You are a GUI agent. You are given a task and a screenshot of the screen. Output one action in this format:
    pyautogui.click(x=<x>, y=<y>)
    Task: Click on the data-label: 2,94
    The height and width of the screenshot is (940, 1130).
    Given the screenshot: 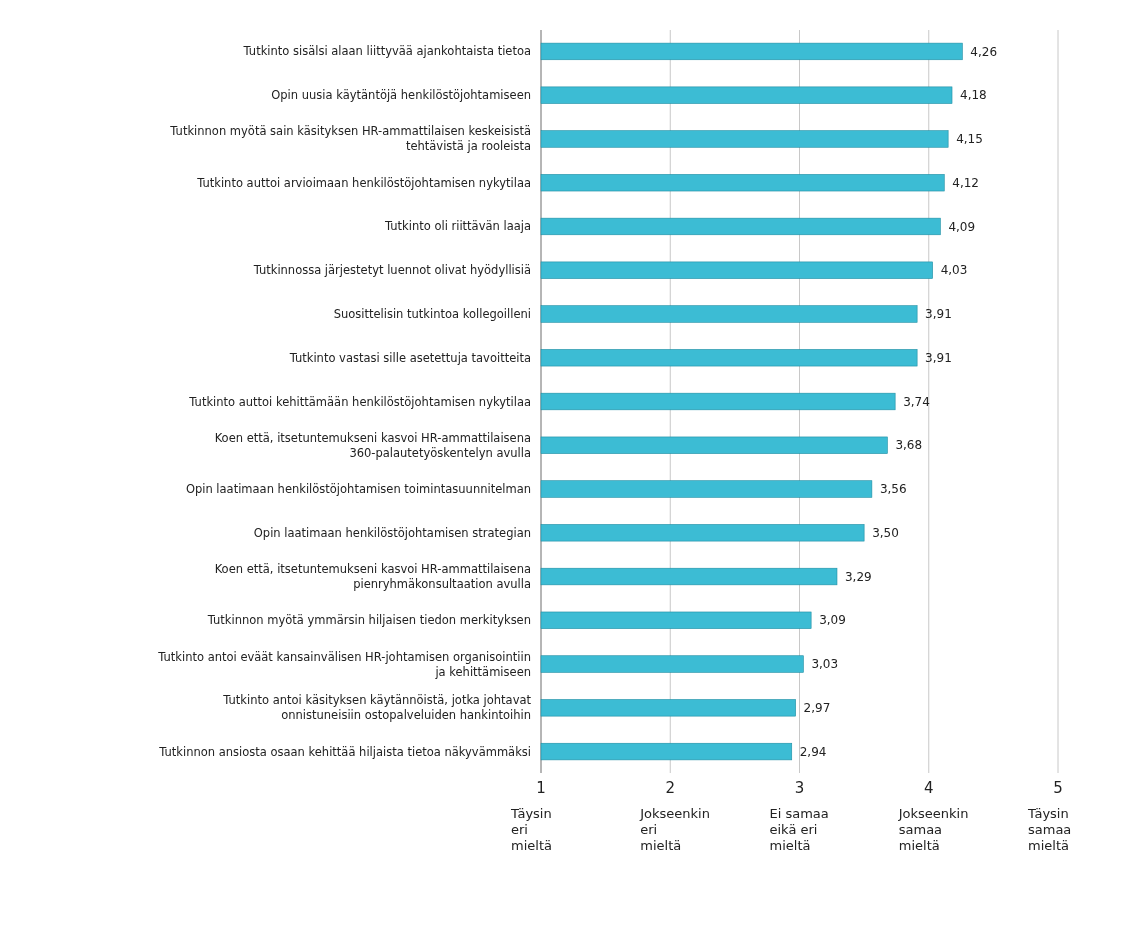 What is the action you would take?
    pyautogui.click(x=813, y=751)
    